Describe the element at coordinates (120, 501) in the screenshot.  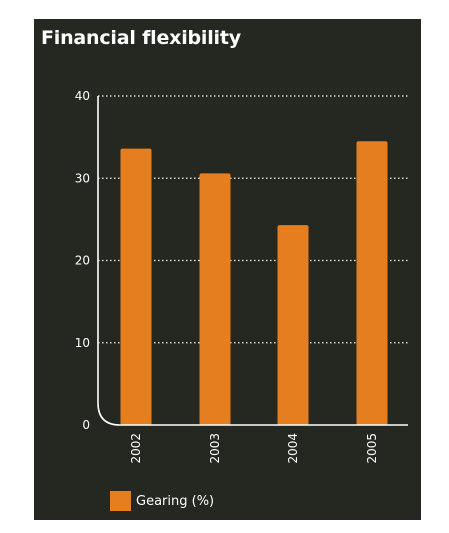
I see `legend-swatch` at that location.